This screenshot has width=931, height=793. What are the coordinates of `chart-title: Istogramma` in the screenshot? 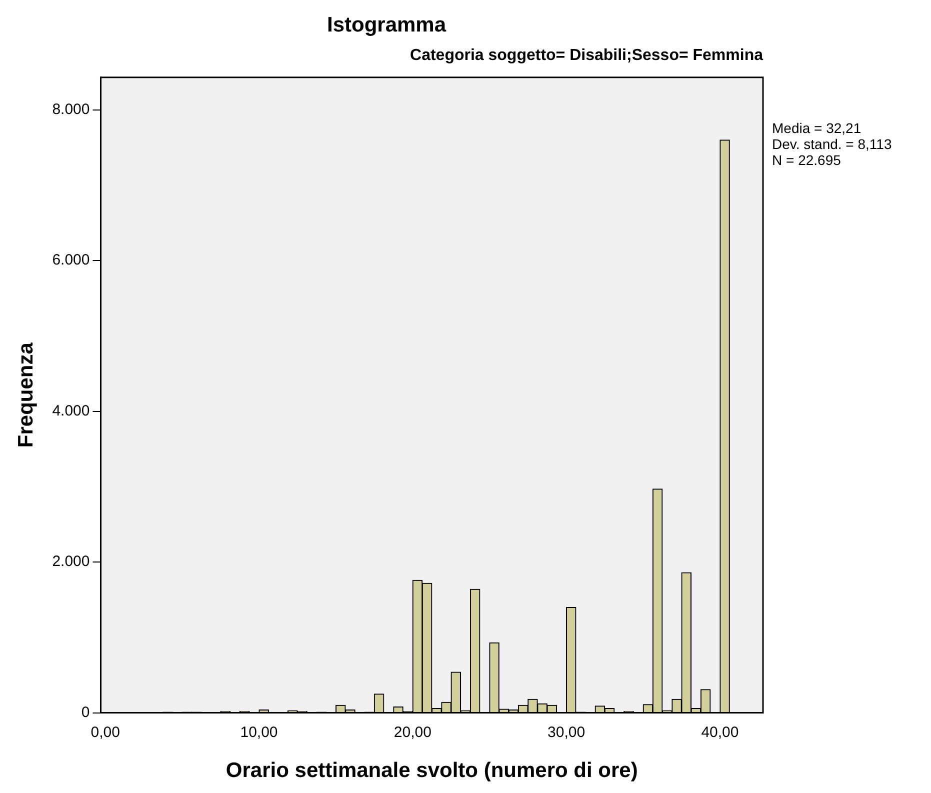 It's located at (386, 24).